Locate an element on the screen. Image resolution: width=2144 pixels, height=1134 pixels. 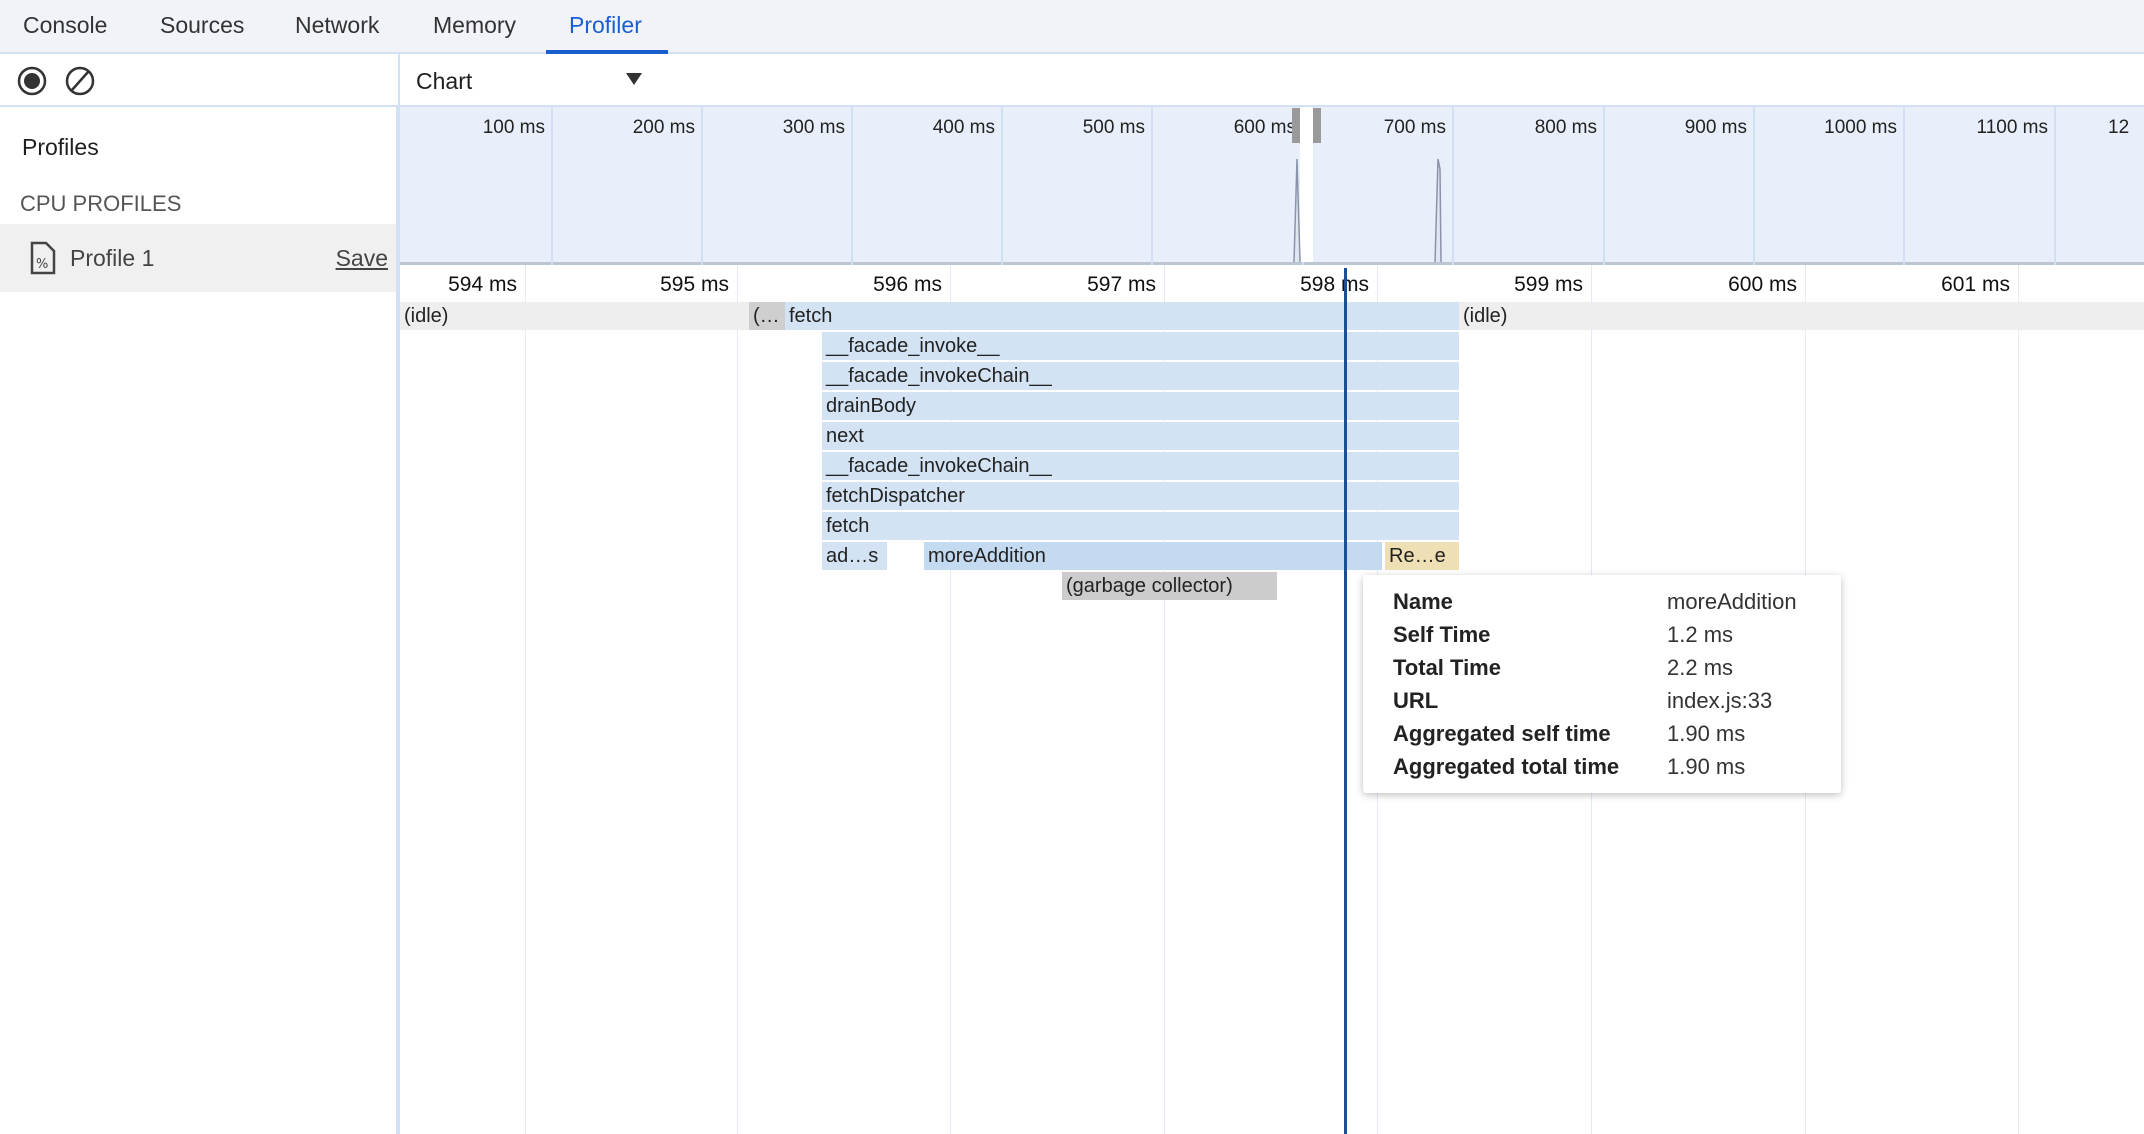
cpu-profile-file-icon: % is located at coordinates (43, 258).